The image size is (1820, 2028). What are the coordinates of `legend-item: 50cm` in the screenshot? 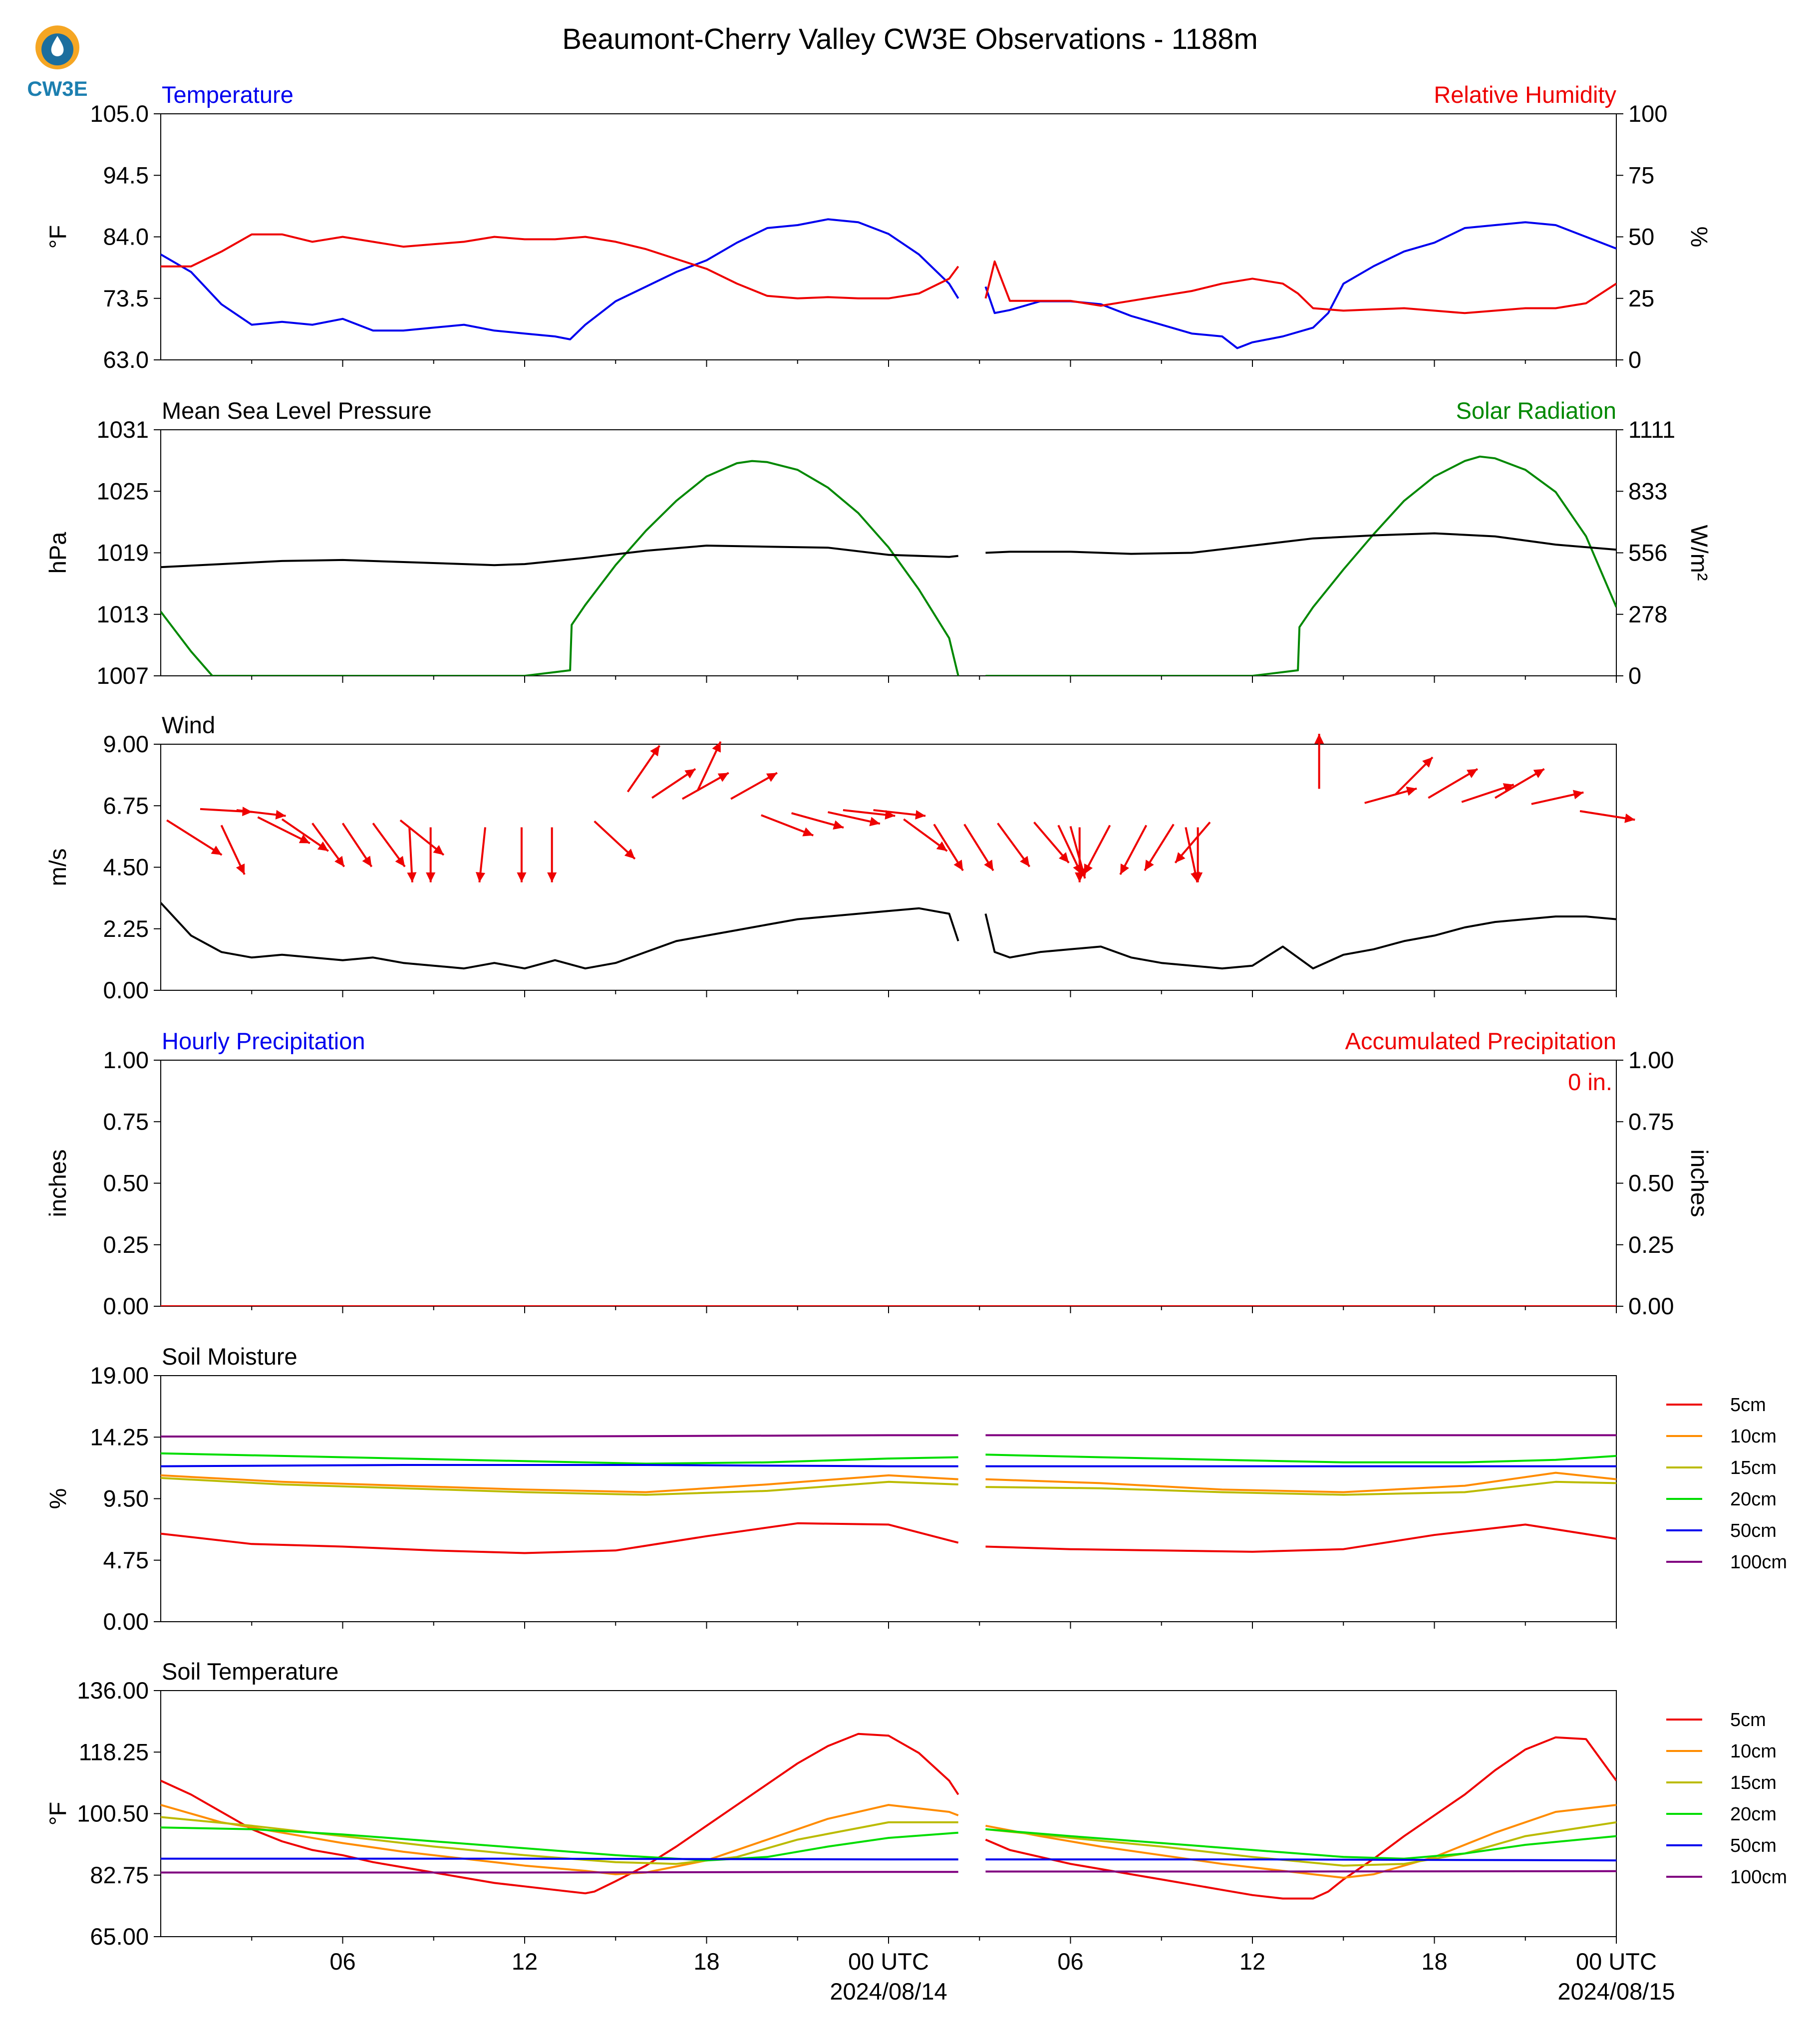 It's located at (1721, 1530).